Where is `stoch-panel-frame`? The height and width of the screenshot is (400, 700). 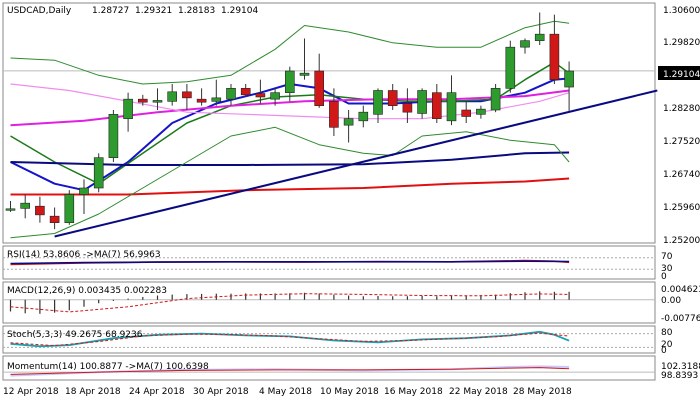 stoch-panel-frame is located at coordinates (329, 339).